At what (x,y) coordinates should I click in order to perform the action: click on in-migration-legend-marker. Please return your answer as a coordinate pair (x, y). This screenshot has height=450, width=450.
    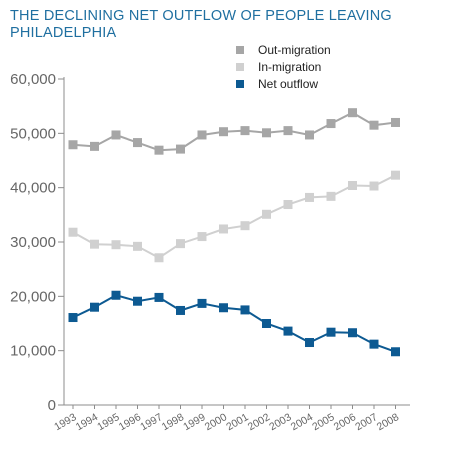
    Looking at the image, I should click on (240, 67).